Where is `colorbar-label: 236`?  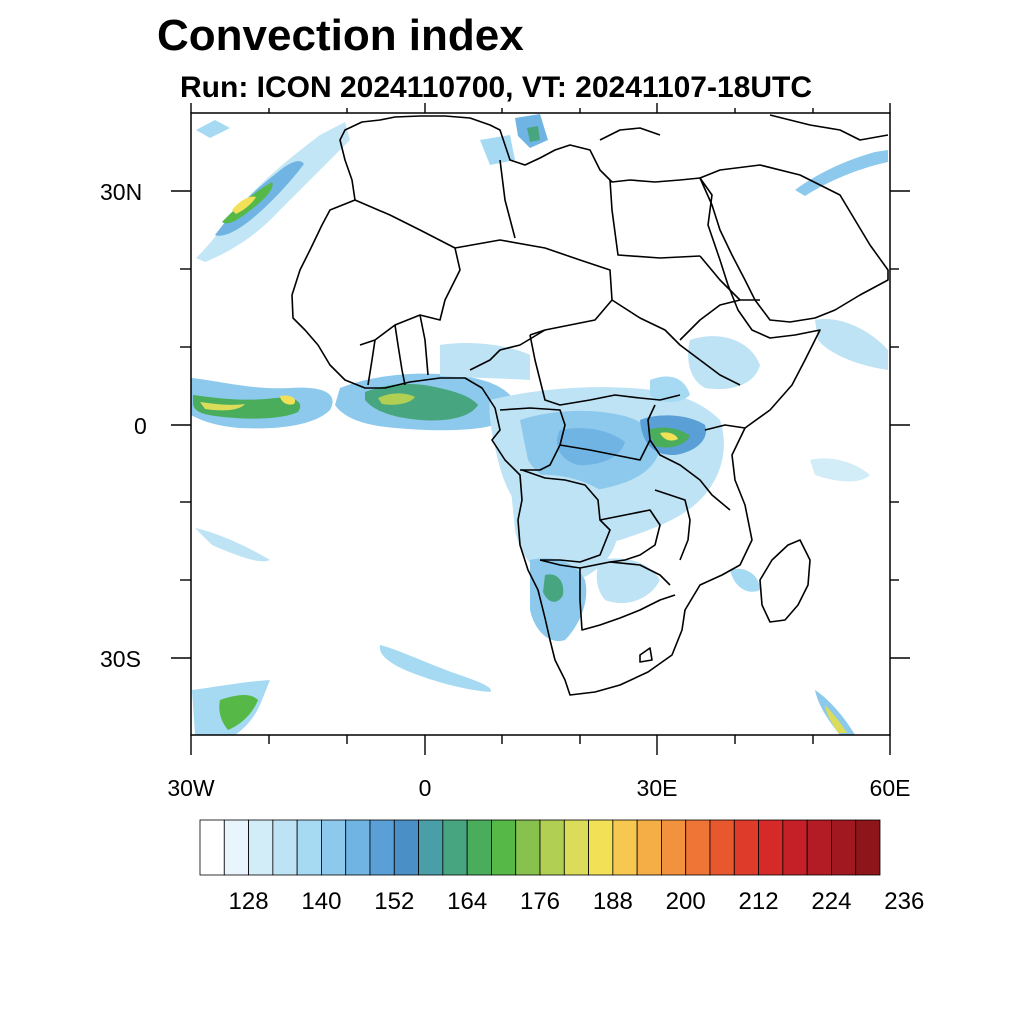
colorbar-label: 236 is located at coordinates (904, 901).